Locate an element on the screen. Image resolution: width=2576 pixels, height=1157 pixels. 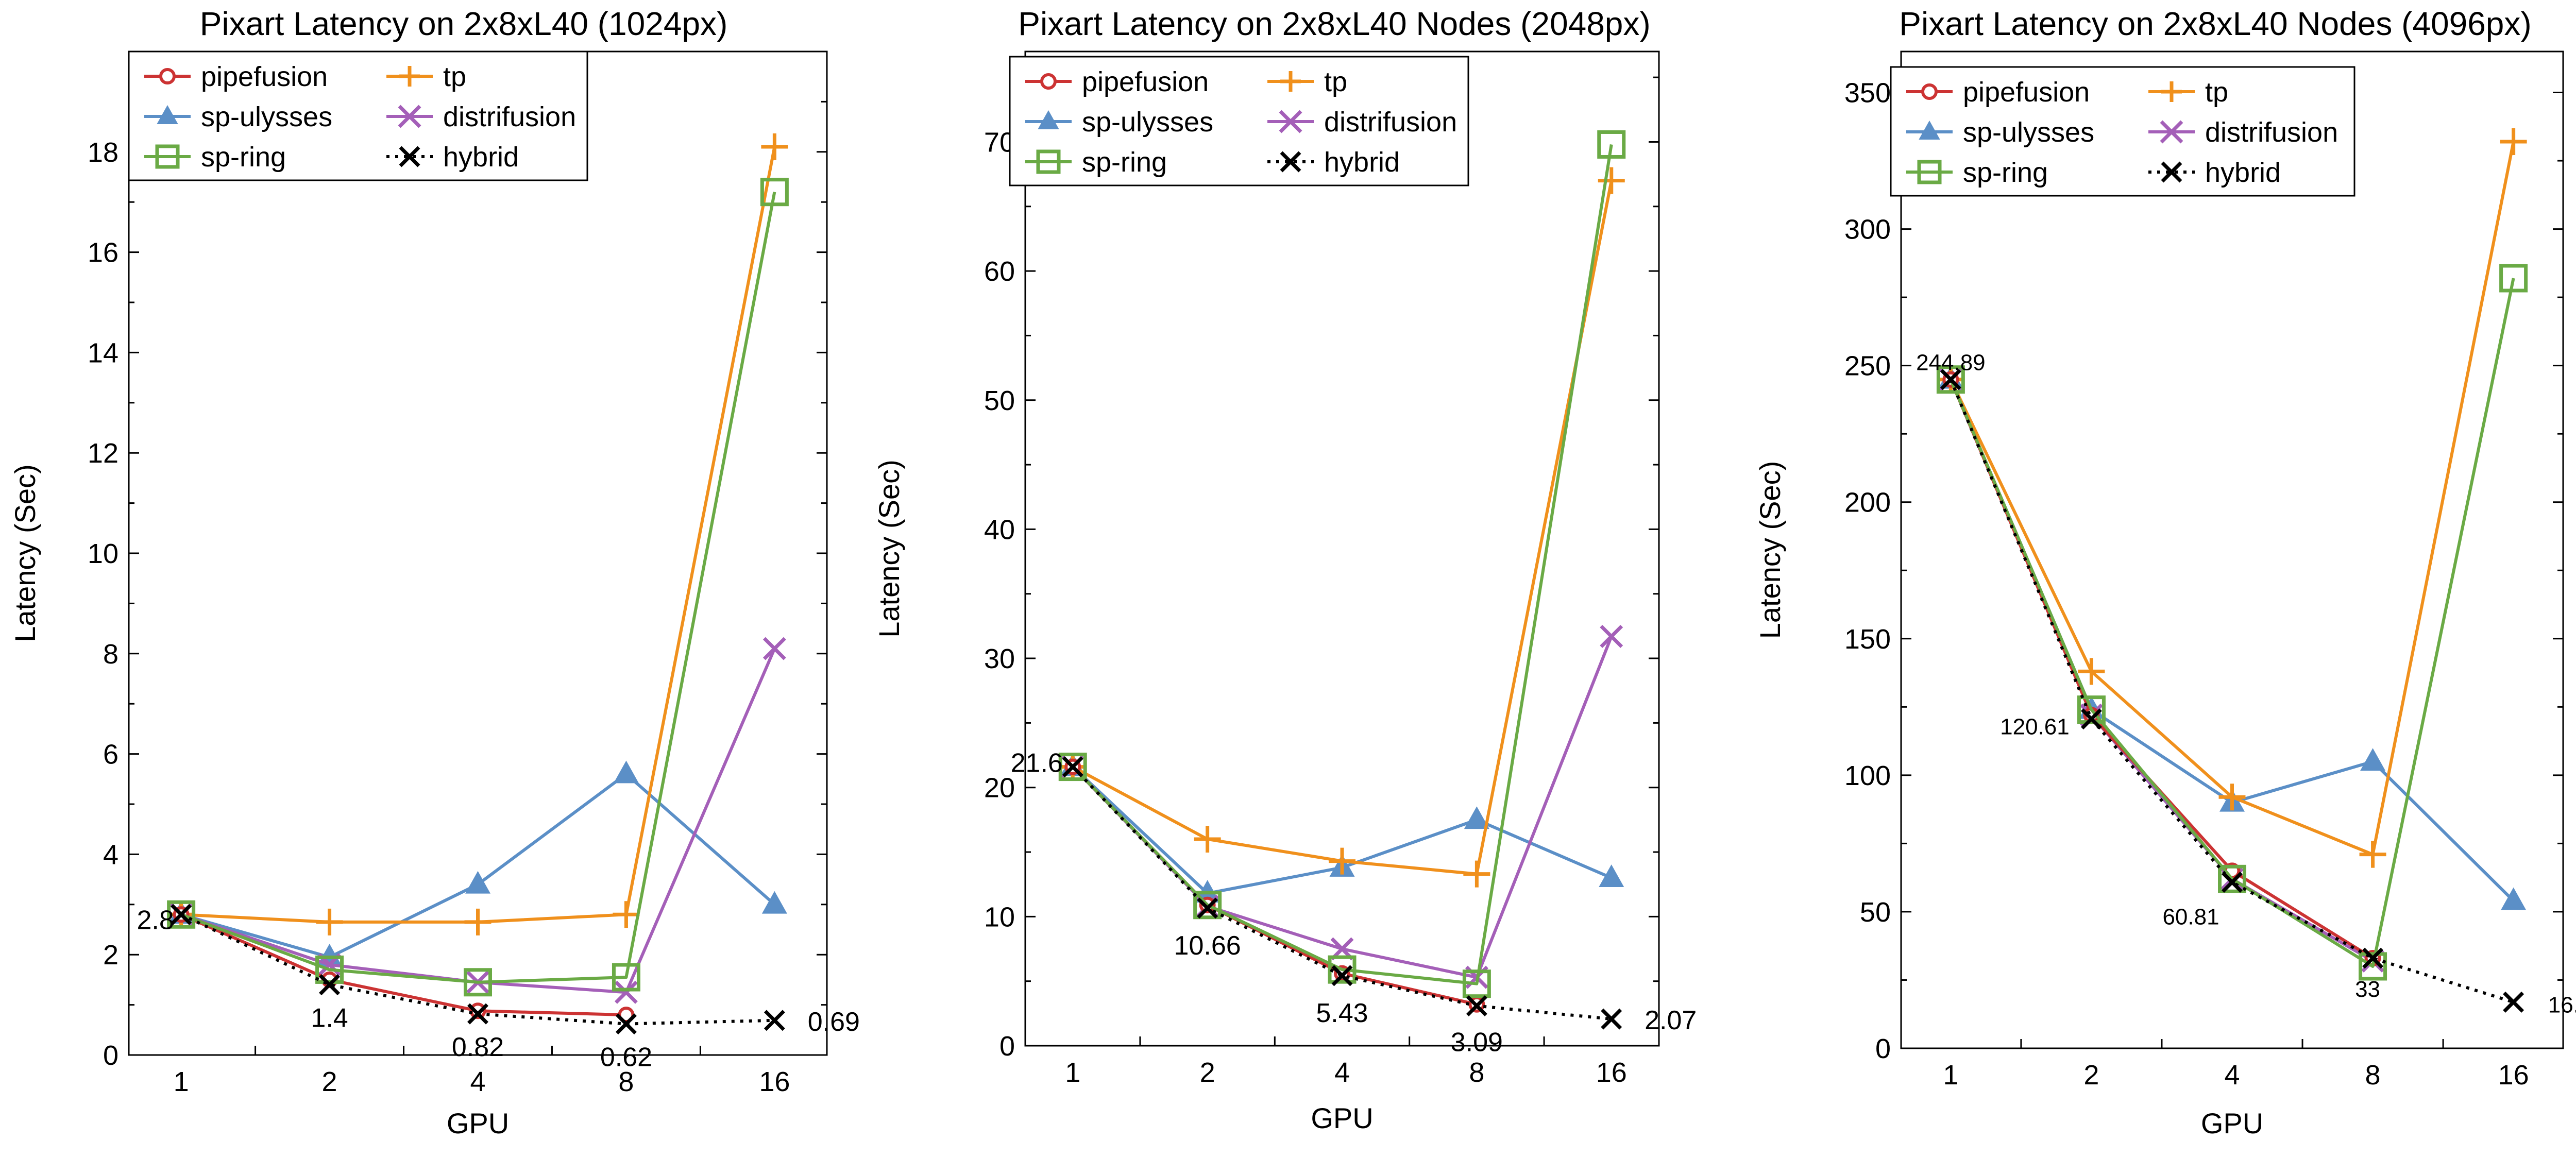
y-tick-label: 2 is located at coordinates (111, 955).